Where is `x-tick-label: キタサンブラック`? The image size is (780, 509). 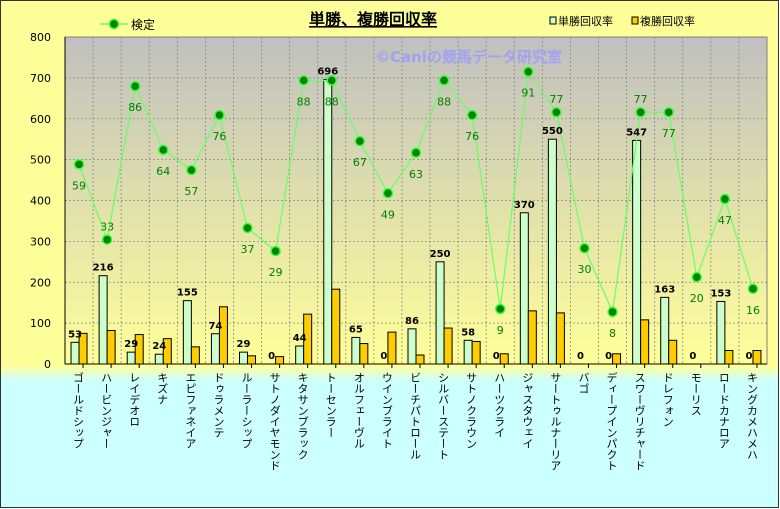
x-tick-label: キタサンブラック is located at coordinates (302, 416).